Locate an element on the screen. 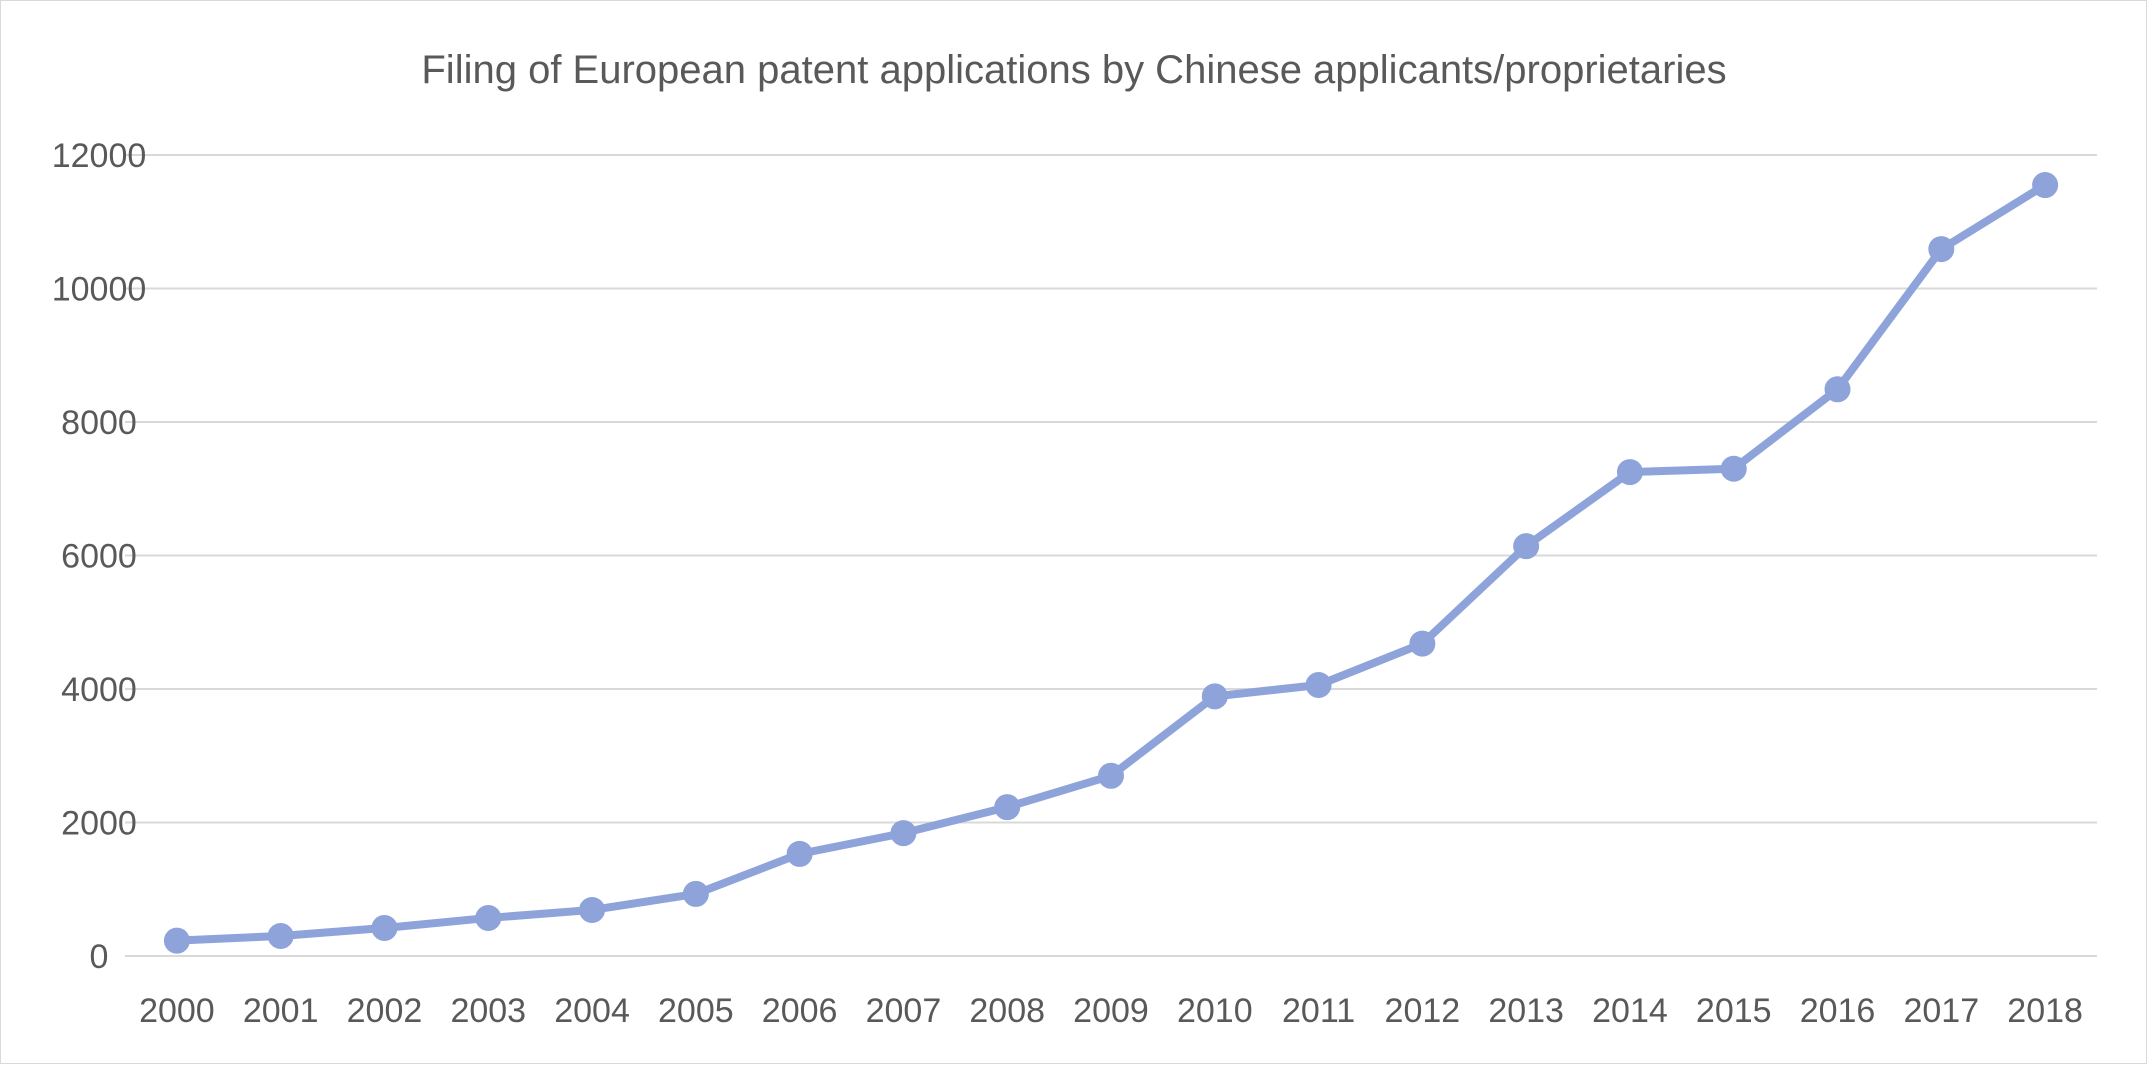 The height and width of the screenshot is (1065, 2147). x-tick-label: 2009 is located at coordinates (1111, 1011).